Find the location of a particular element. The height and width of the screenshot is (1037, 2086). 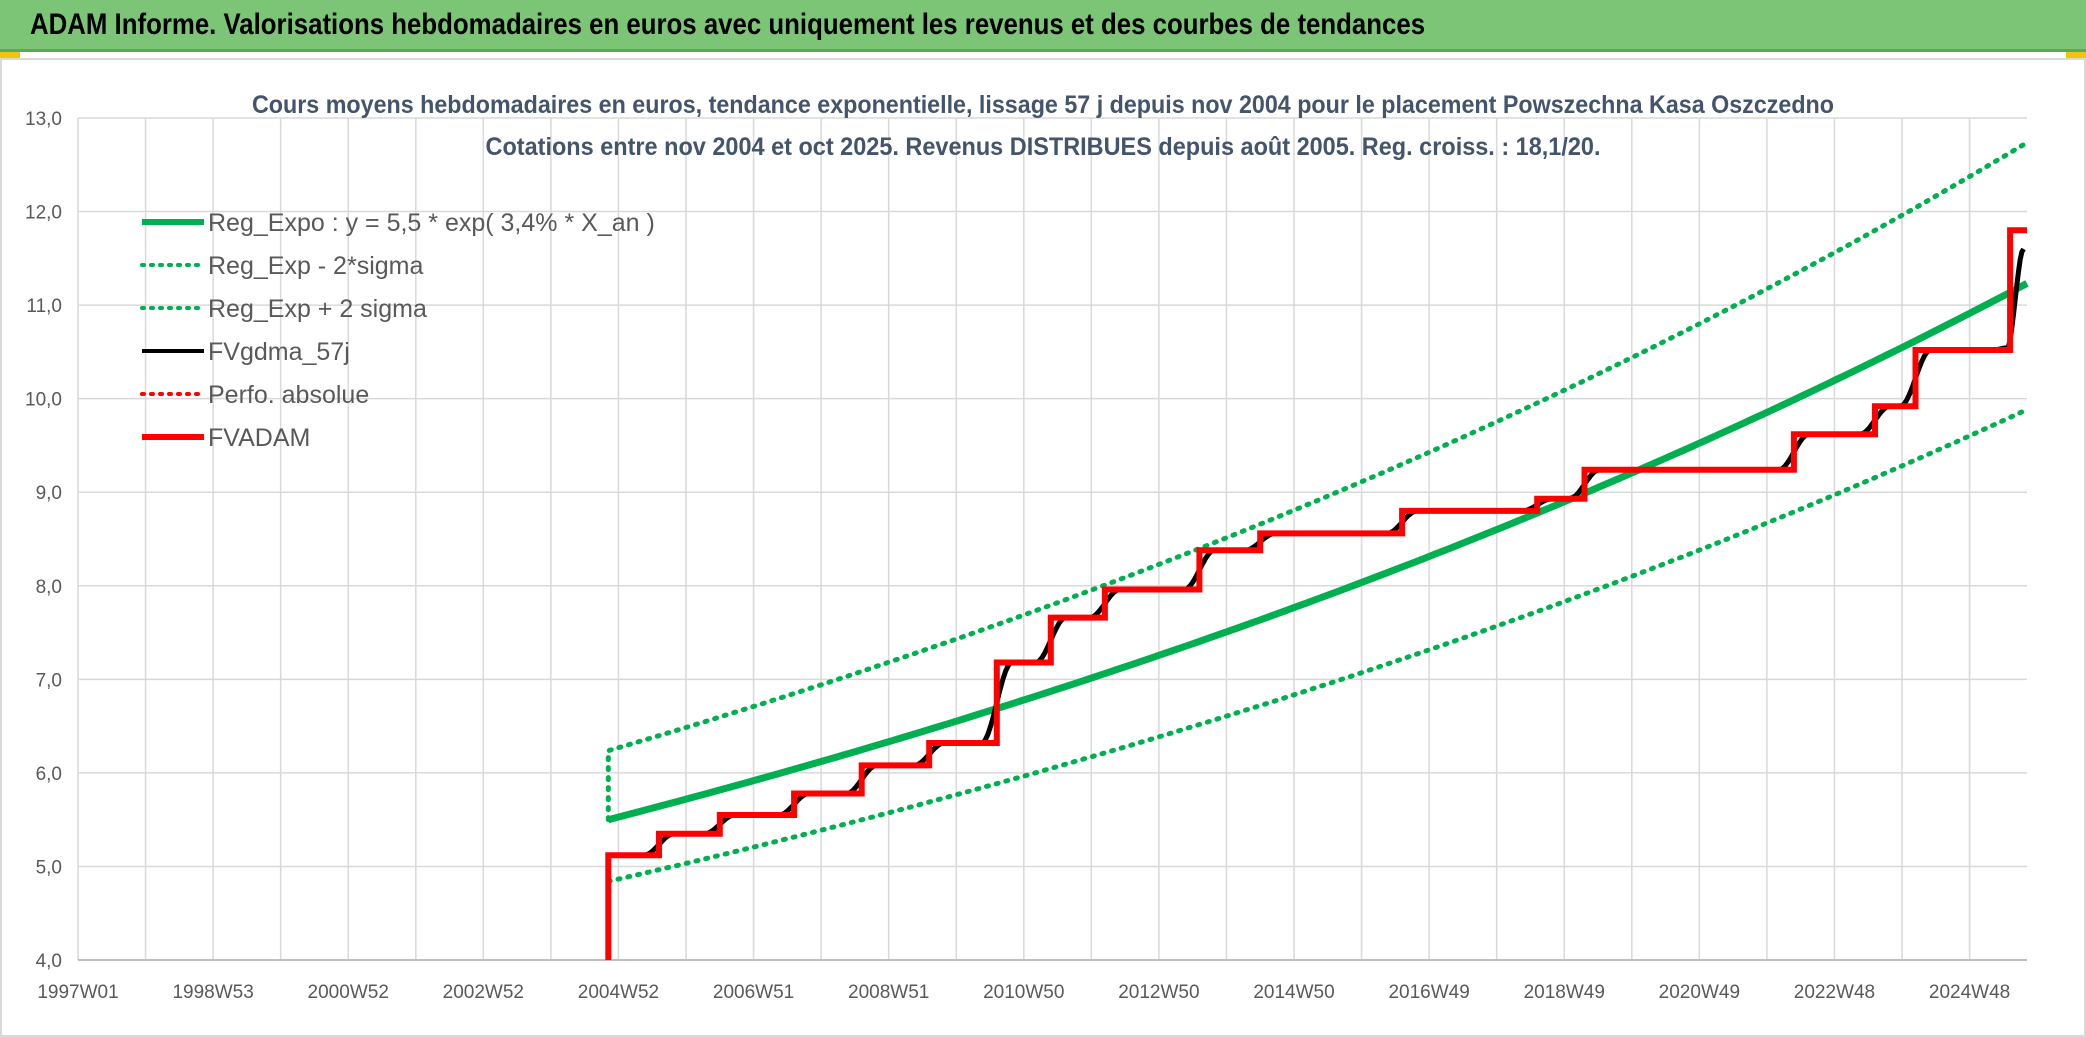

corner-accent-left is located at coordinates (10, 55).